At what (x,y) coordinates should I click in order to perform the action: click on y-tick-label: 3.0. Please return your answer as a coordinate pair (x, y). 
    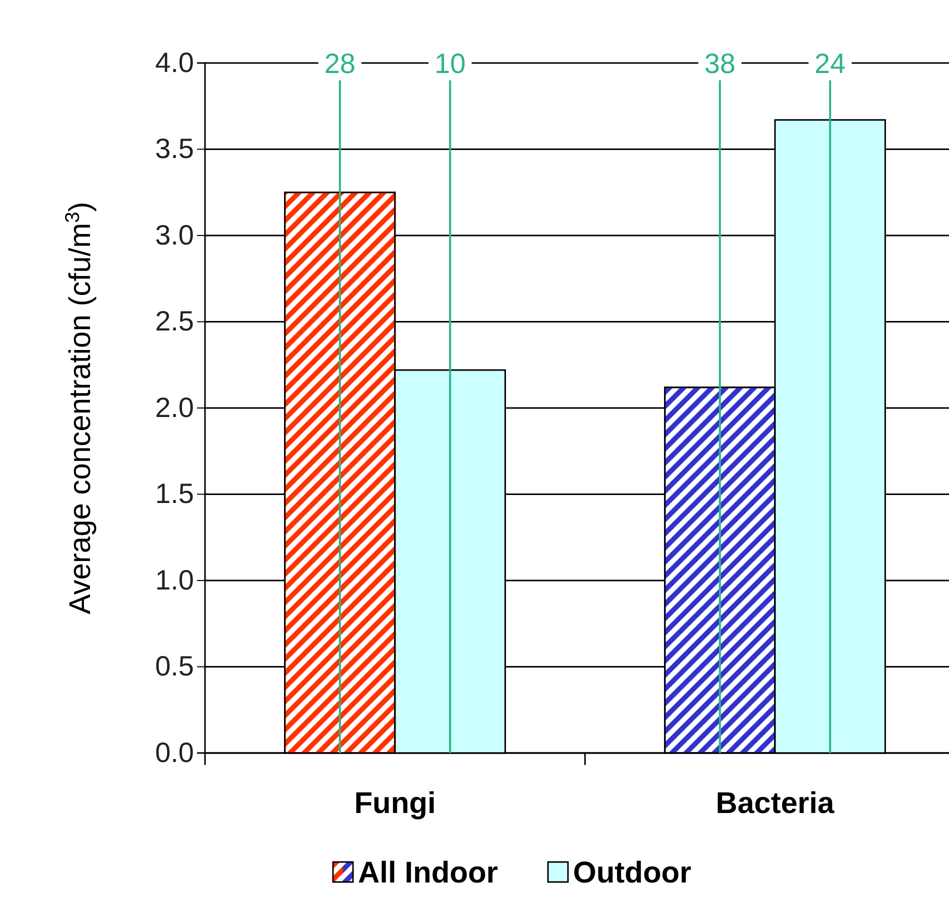
    Looking at the image, I should click on (174, 234).